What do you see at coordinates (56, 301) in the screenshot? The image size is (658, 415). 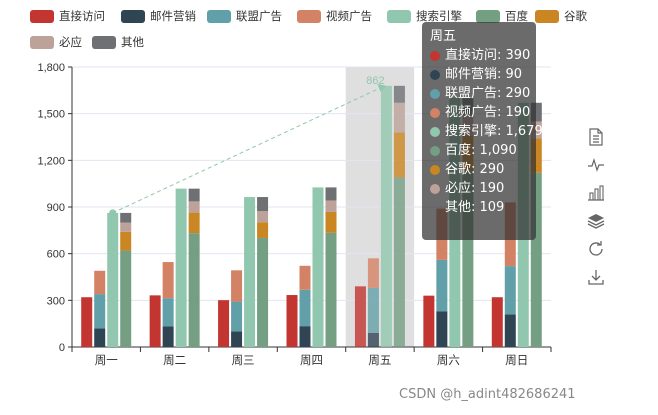 I see `y-tick-label: 300` at bounding box center [56, 301].